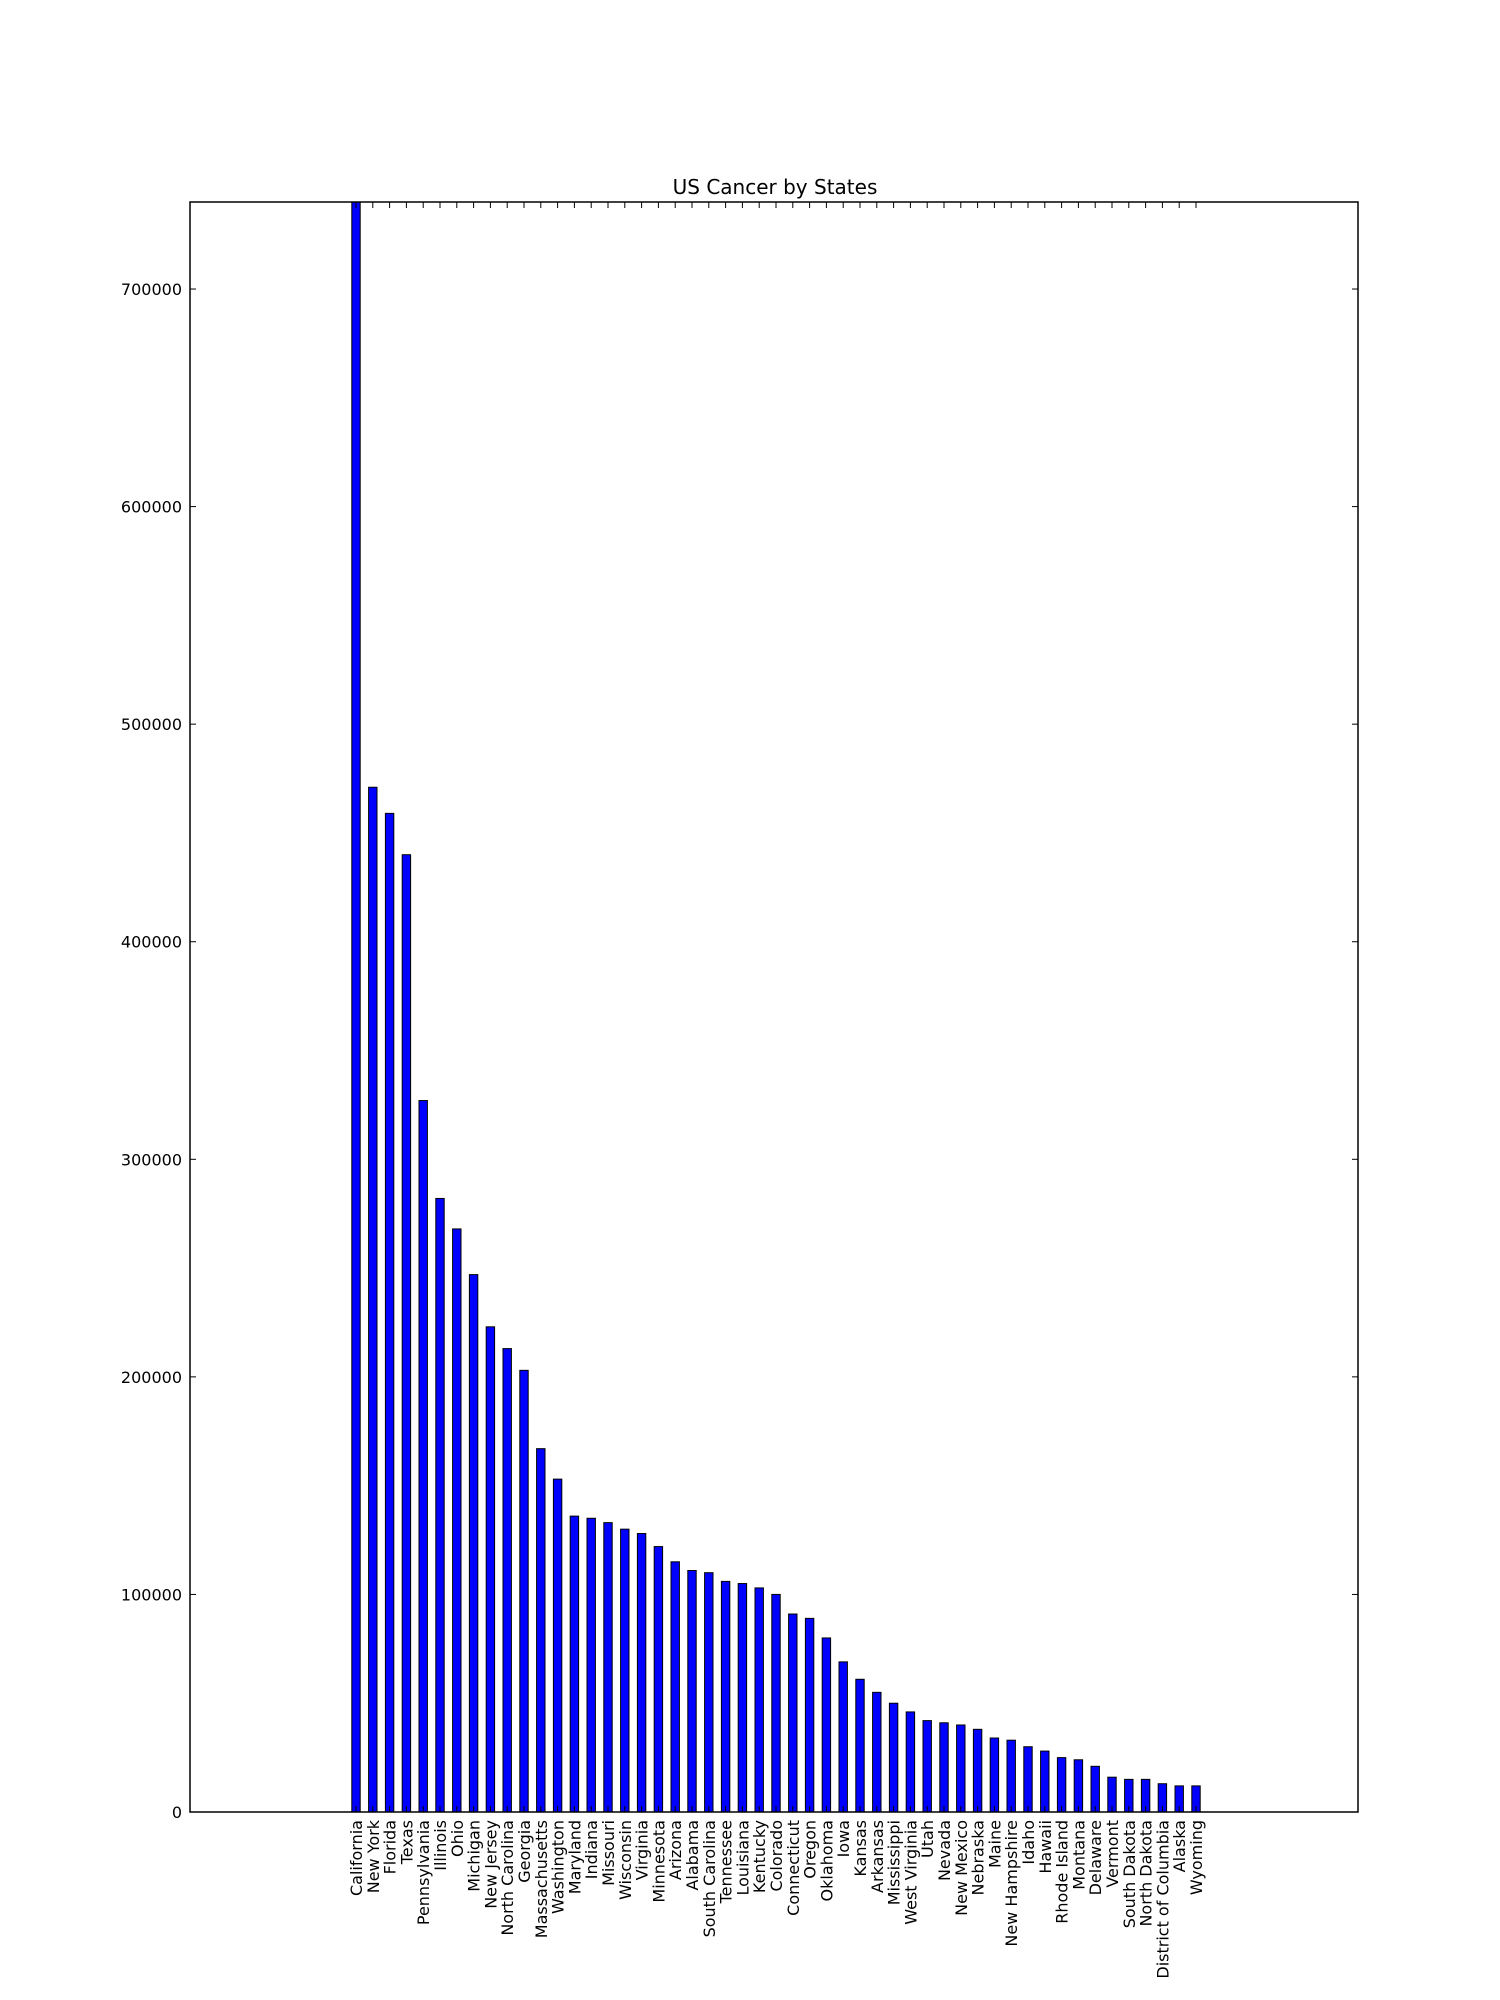 The width and height of the screenshot is (1500, 2000). Describe the element at coordinates (373, 1299) in the screenshot. I see `bar-new-york` at that location.